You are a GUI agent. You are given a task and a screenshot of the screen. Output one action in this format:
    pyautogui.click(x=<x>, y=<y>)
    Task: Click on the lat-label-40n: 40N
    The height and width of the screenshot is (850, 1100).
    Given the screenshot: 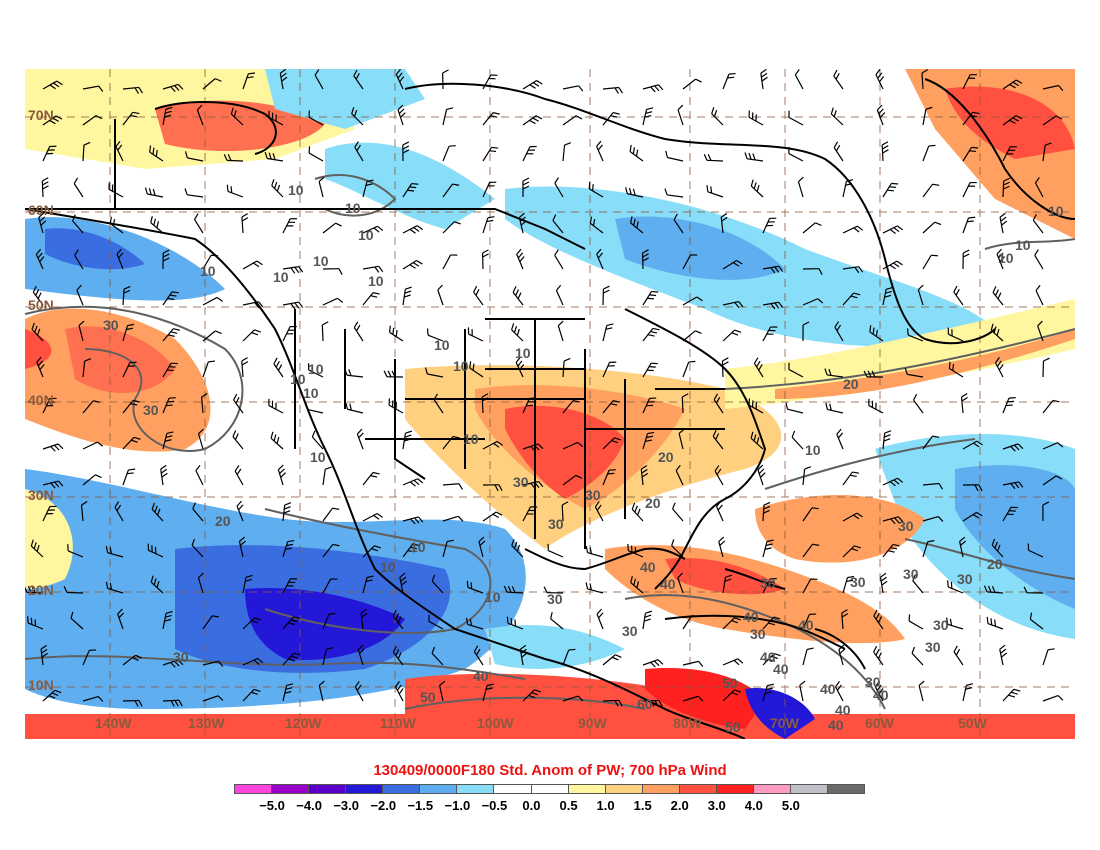 What is the action you would take?
    pyautogui.click(x=41, y=400)
    